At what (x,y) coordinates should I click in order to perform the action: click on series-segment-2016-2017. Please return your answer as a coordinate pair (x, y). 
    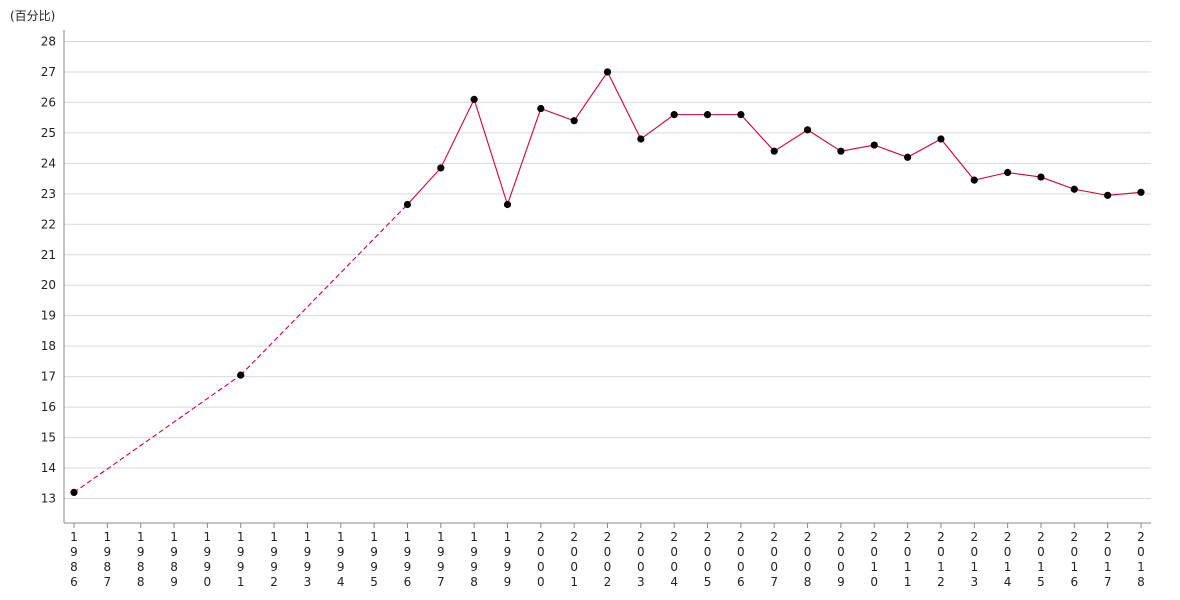
    Looking at the image, I should click on (1091, 192).